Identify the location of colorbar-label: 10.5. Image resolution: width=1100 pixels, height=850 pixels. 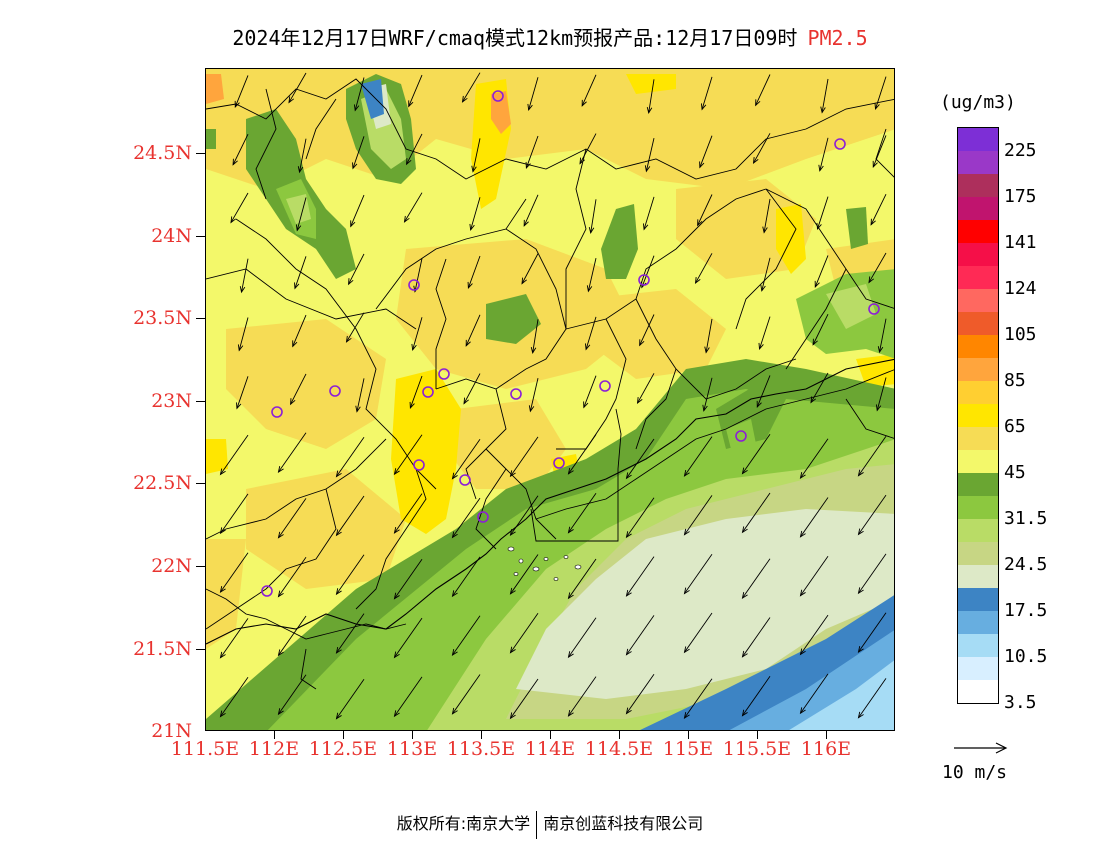
(1026, 656).